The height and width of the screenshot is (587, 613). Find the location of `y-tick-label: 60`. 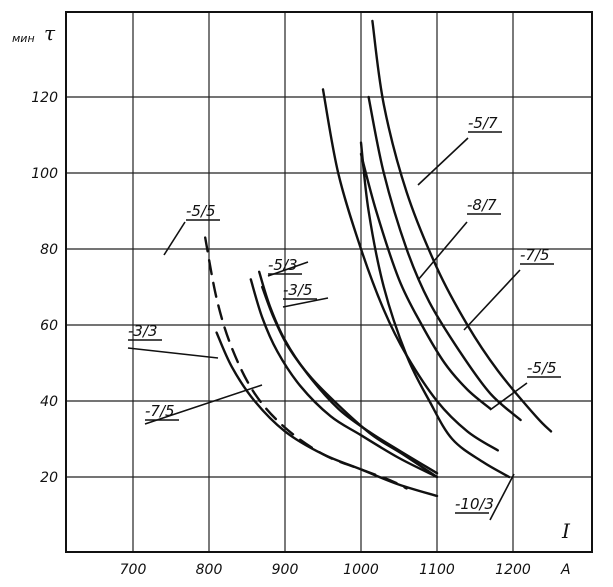

y-tick-label: 60 is located at coordinates (49, 326).